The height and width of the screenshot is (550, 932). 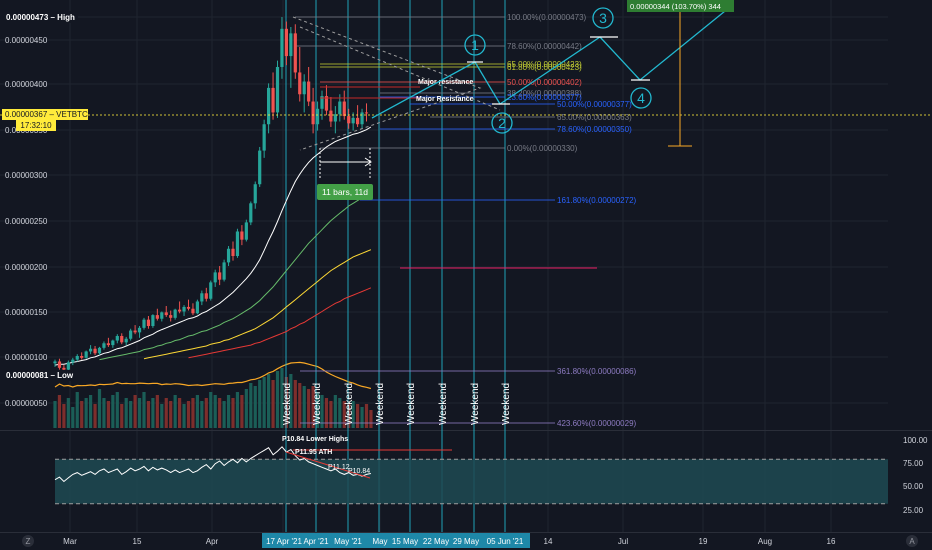 I want to click on time-highlight-label: 29 May, so click(x=466, y=541).